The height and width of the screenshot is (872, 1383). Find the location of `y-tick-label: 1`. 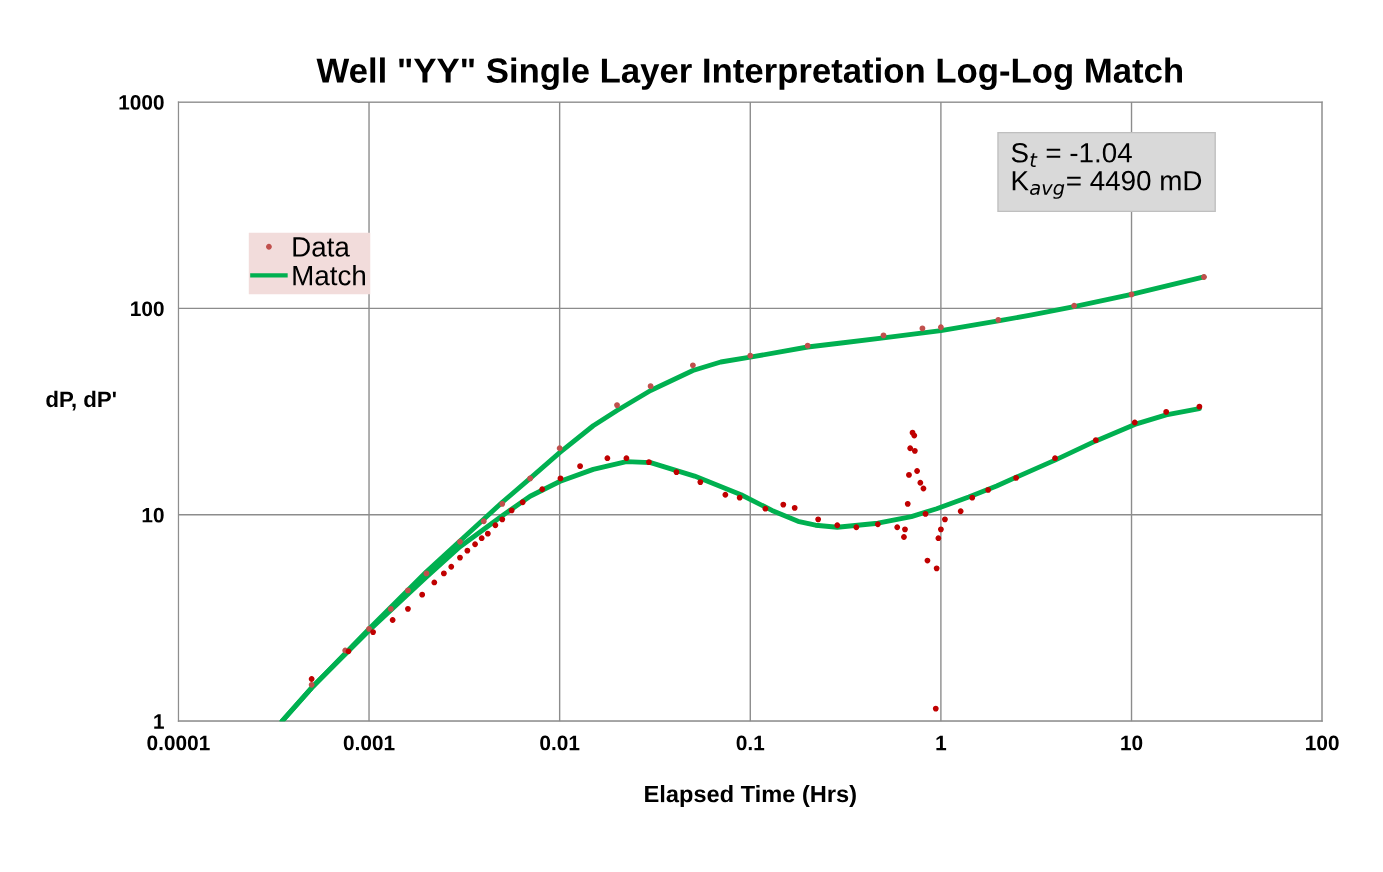

y-tick-label: 1 is located at coordinates (159, 721).